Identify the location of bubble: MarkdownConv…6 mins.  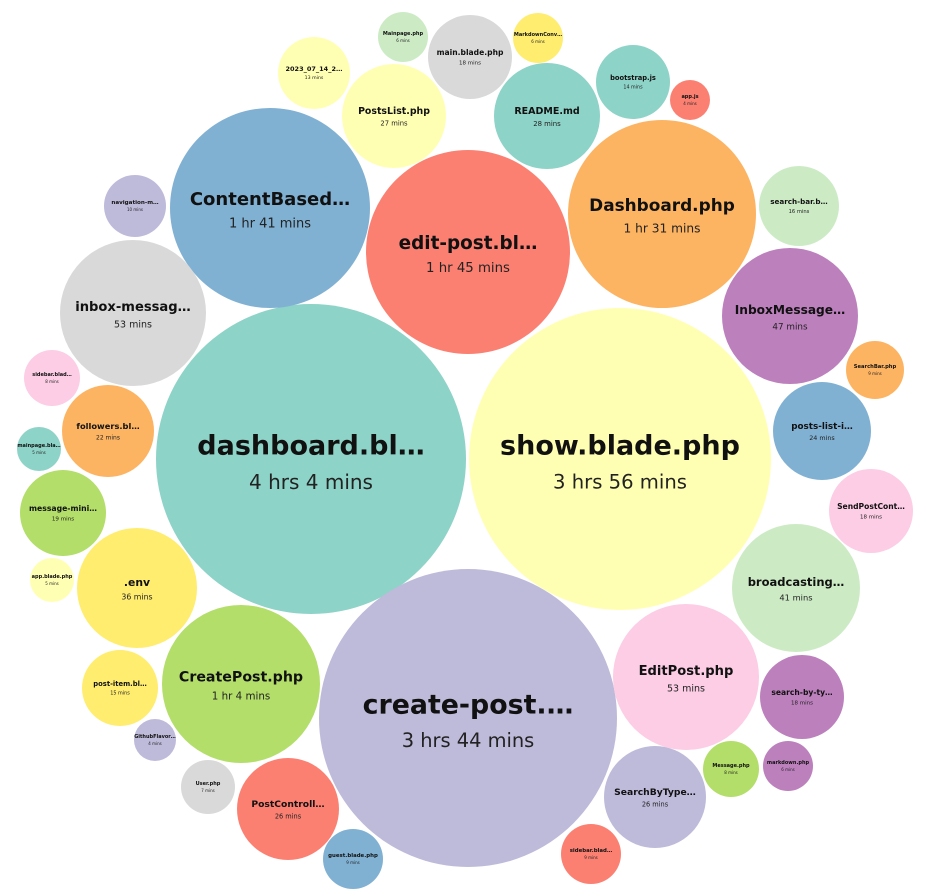
(538, 38).